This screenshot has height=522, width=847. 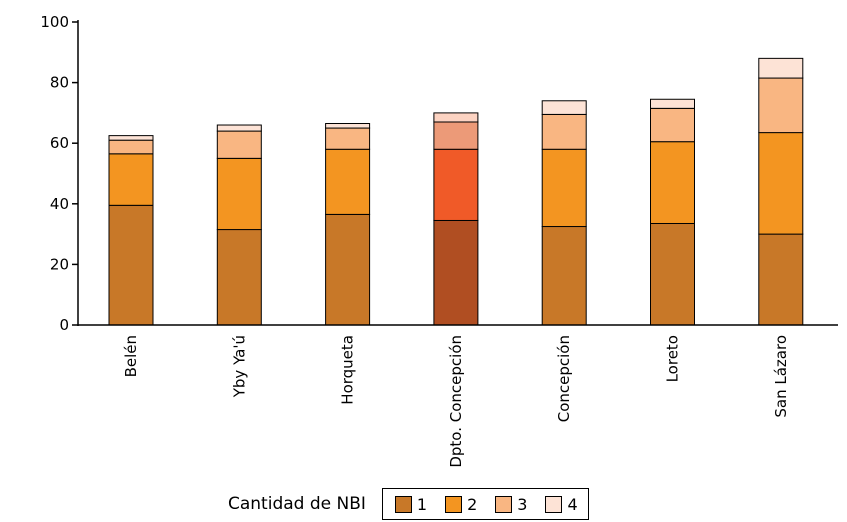 What do you see at coordinates (239, 366) in the screenshot?
I see `x-category-label: Yby Ya'ú` at bounding box center [239, 366].